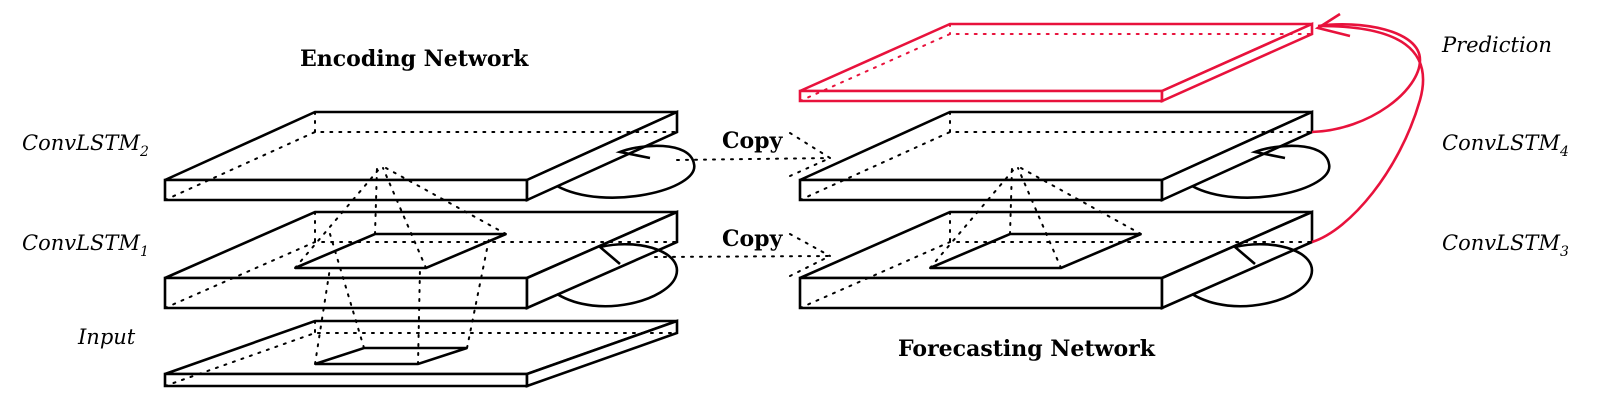 The image size is (1615, 414). I want to click on convlstm1-label: ConvLSTM1, so click(85, 245).